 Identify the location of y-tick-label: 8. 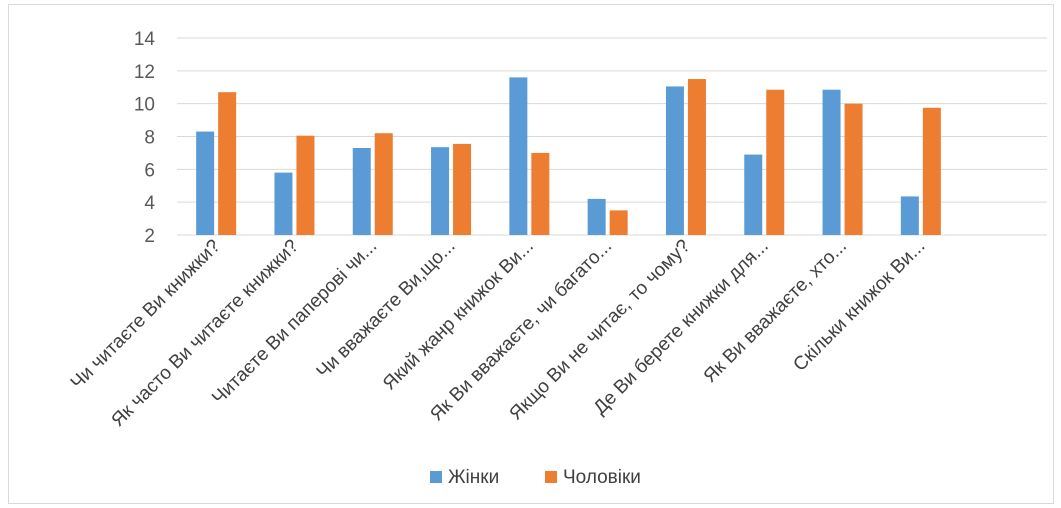
(149, 138).